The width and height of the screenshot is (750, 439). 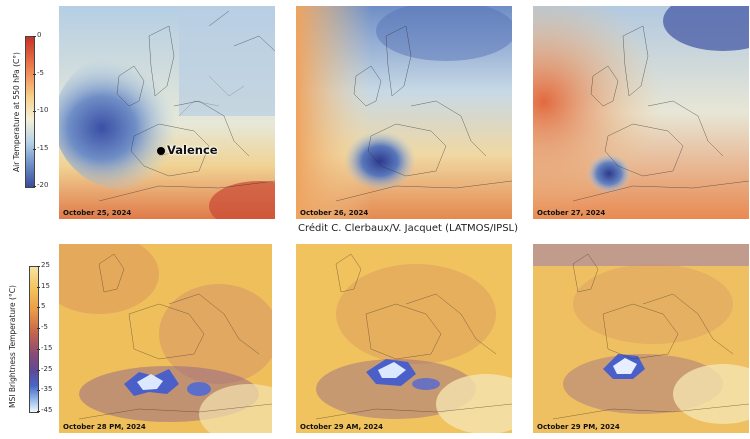 I want to click on colorbar-tick-label: -45, so click(x=47, y=410).